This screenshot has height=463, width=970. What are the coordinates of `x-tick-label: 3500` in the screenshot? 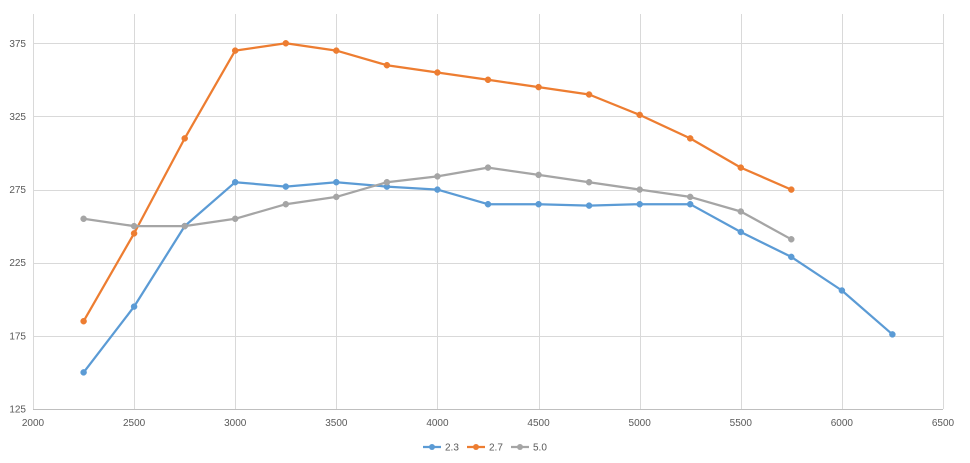 It's located at (336, 423).